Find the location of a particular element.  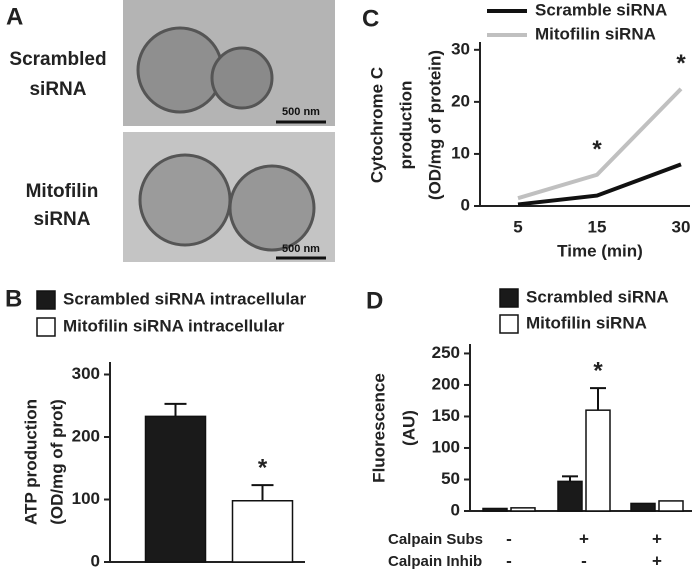

condition-label: Calpain Subs is located at coordinates (435, 539).